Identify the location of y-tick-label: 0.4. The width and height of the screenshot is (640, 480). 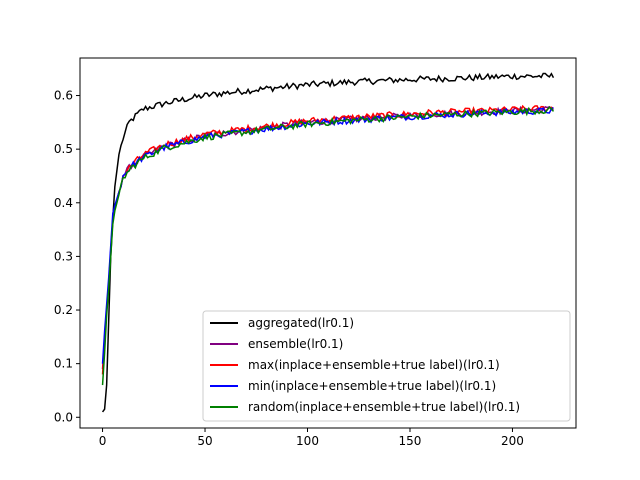
(63, 203).